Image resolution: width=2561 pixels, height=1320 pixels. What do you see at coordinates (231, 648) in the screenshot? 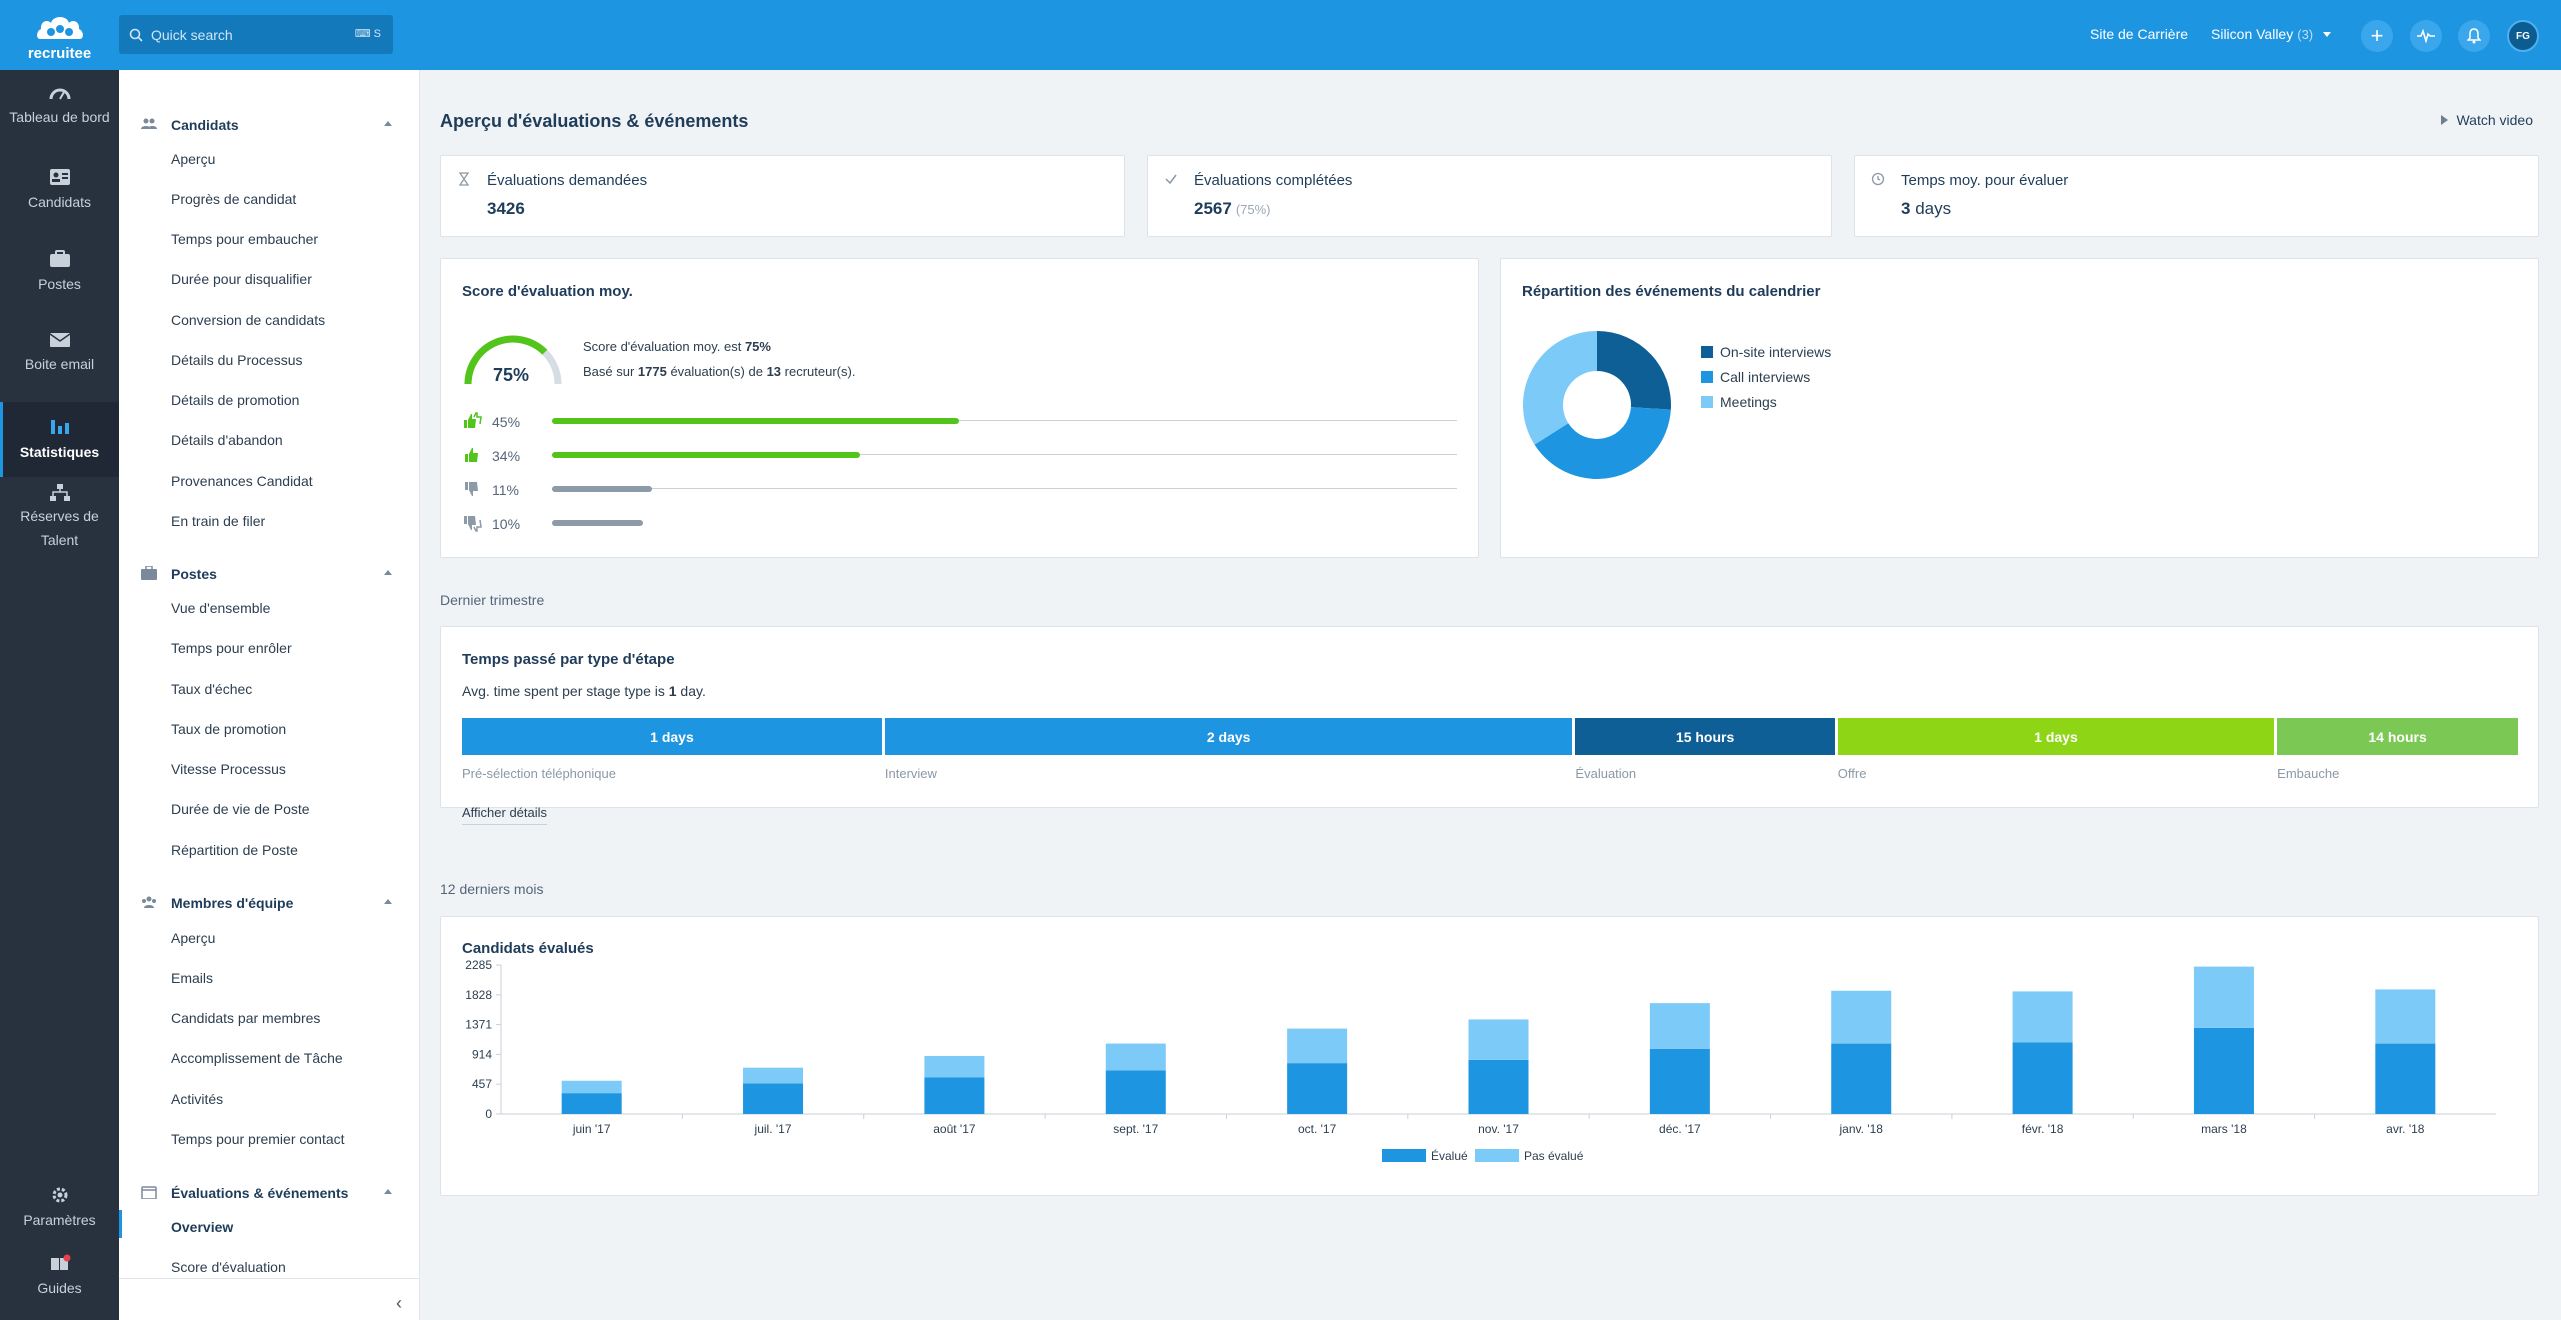
I see `sidebar-item: Temps pour enrôler` at bounding box center [231, 648].